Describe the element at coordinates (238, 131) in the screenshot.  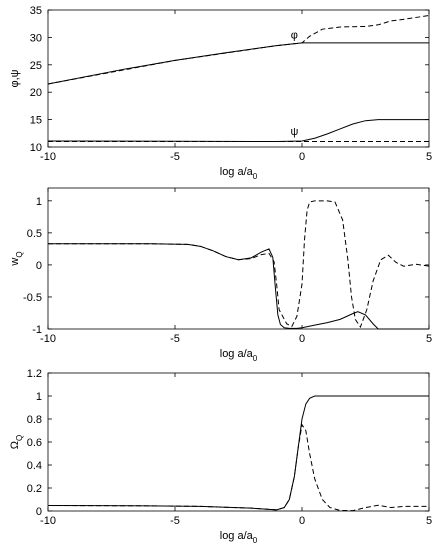
I see `series-line-3-solid` at that location.